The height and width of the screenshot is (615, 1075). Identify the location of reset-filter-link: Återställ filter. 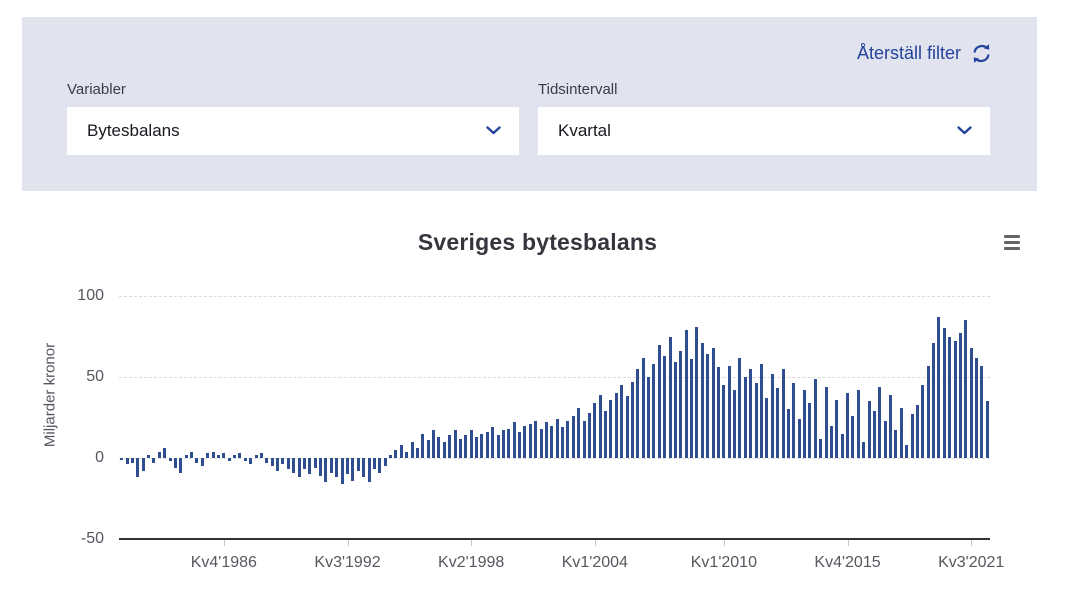
(925, 53).